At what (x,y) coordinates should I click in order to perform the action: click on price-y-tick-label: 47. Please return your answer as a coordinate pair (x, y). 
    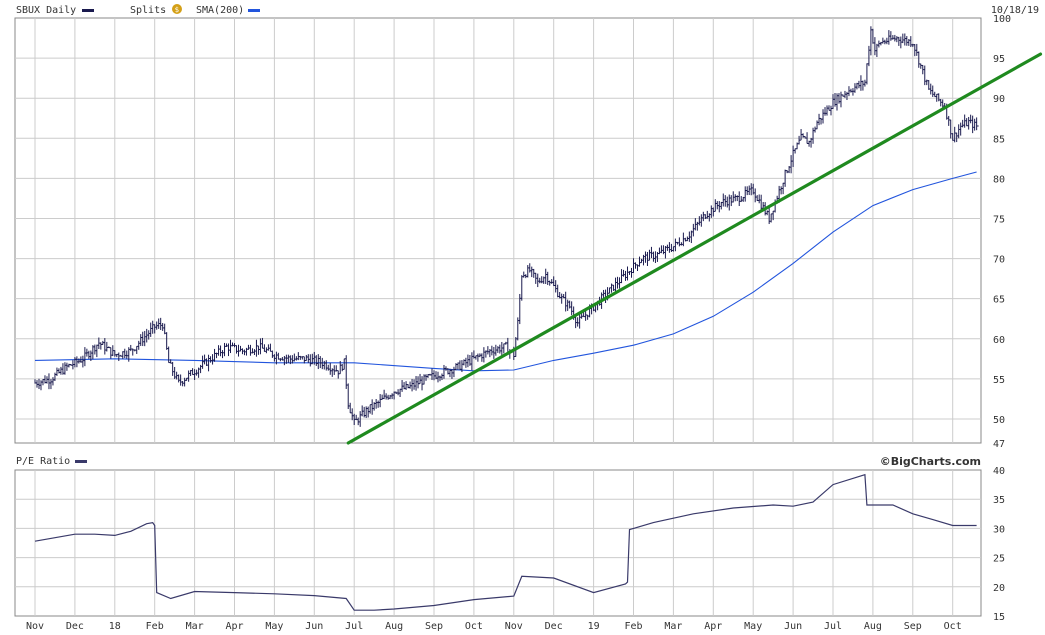
    Looking at the image, I should click on (999, 444).